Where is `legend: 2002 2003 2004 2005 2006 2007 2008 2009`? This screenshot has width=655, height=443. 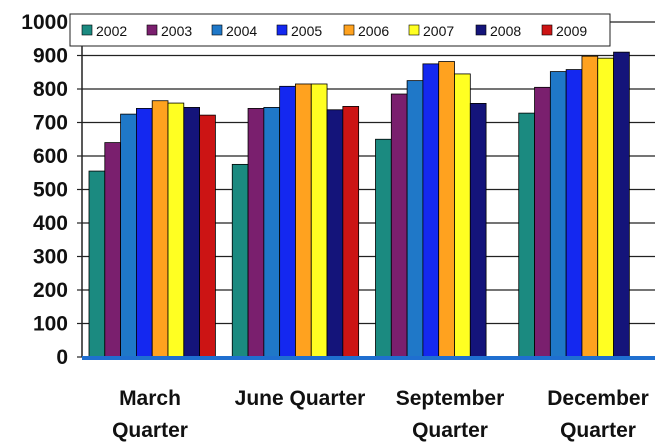
legend: 2002 2003 2004 2005 2006 2007 2008 2009 is located at coordinates (340, 30).